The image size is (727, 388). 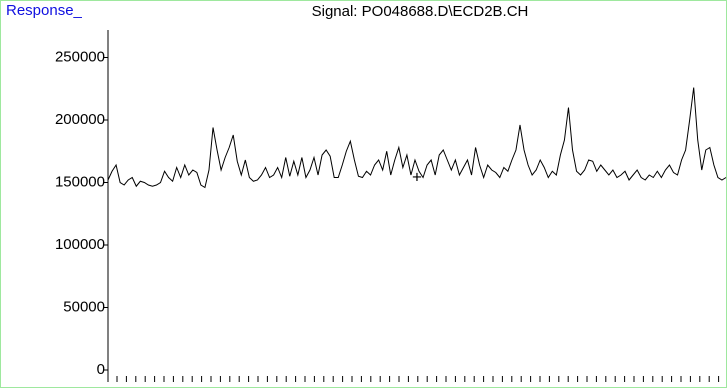 I want to click on y-tick-label: 100000, so click(x=80, y=244).